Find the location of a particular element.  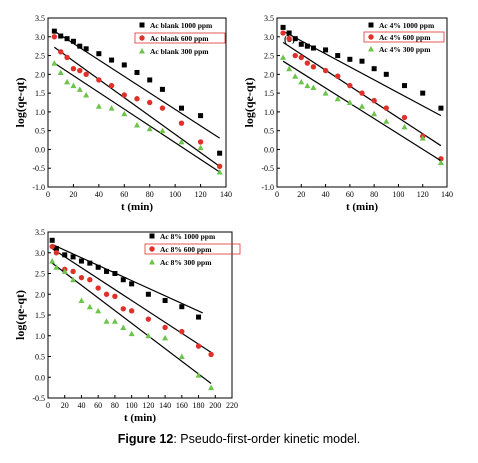

legend-entry: Ac 8% 1000 ppm is located at coordinates (188, 236).